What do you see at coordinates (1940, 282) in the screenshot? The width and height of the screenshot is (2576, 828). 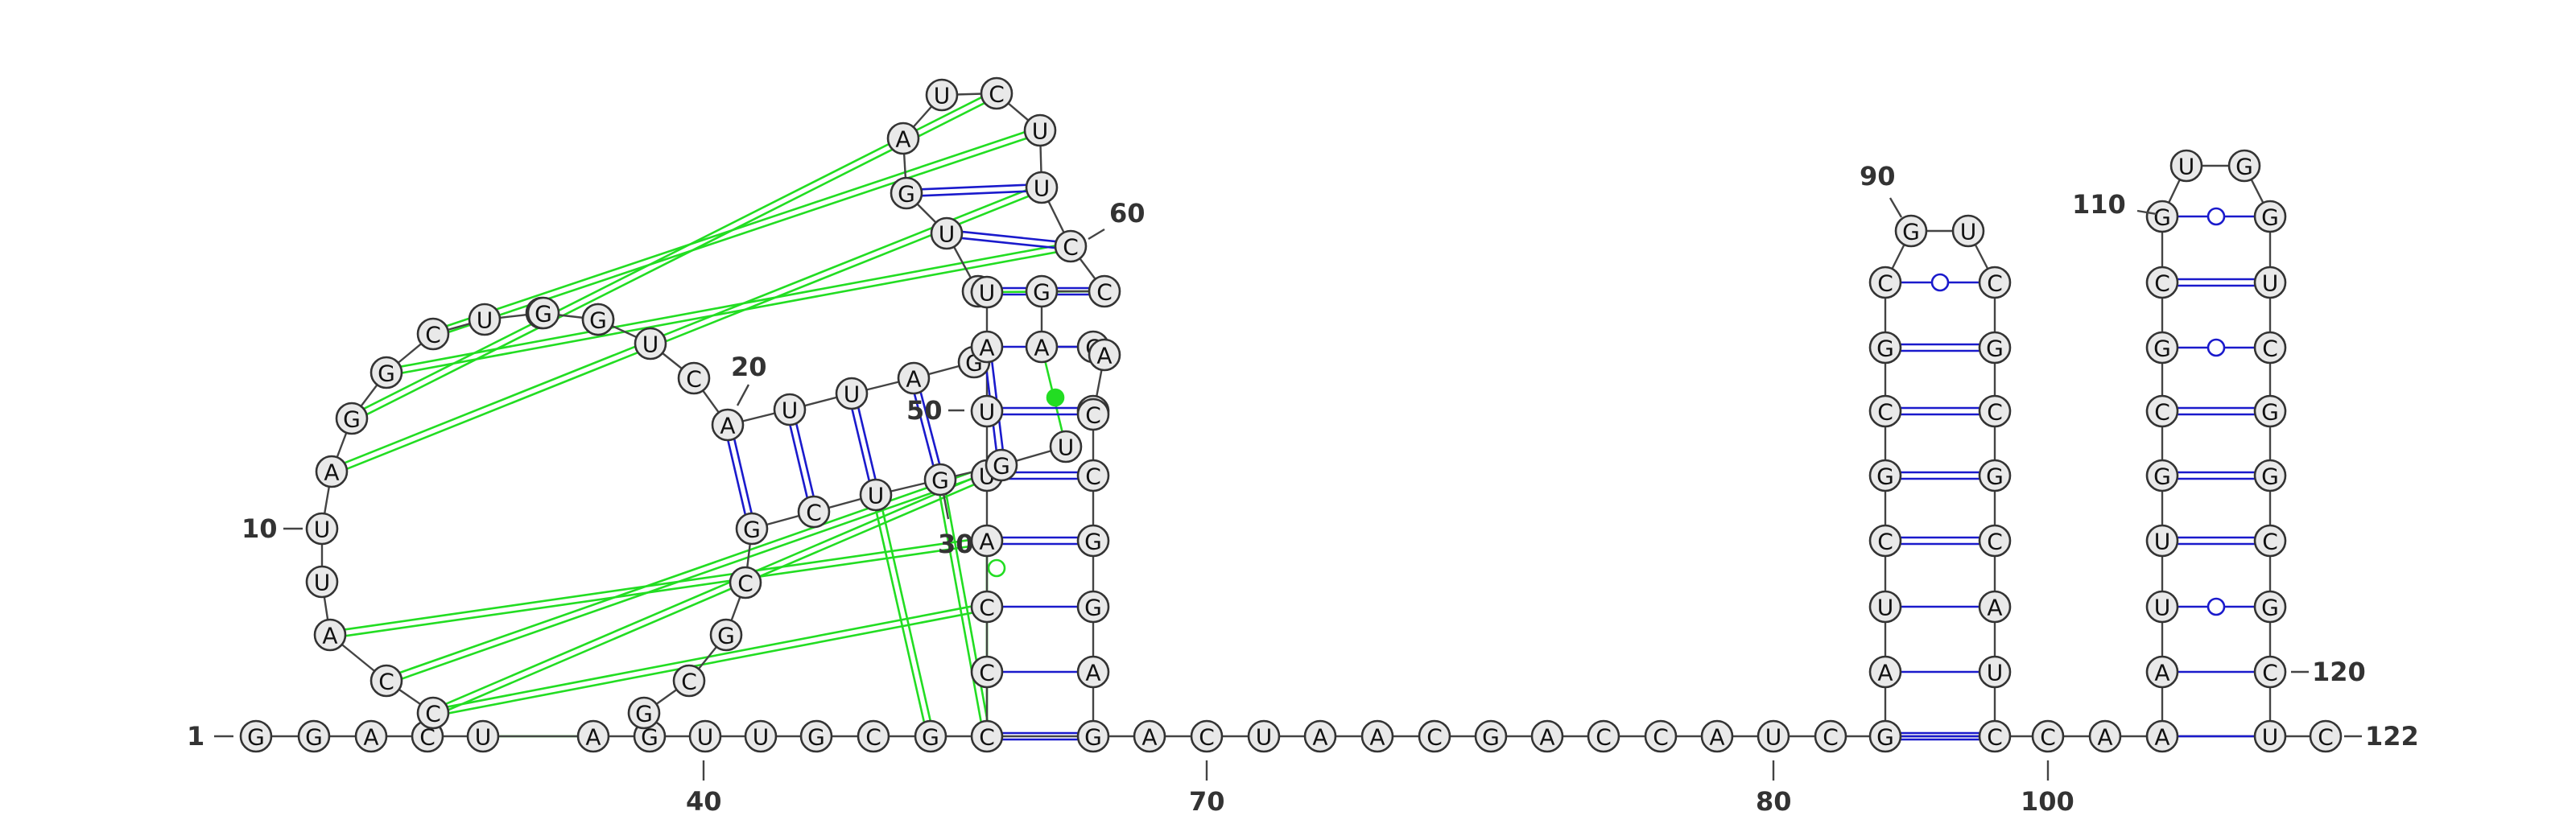 I see `gu-pair-marker` at bounding box center [1940, 282].